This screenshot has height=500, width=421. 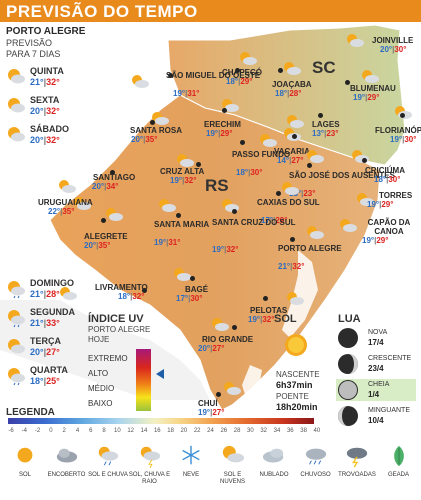 What do you see at coordinates (121, 287) in the screenshot?
I see `city-name: LIVRAMENTO` at bounding box center [121, 287].